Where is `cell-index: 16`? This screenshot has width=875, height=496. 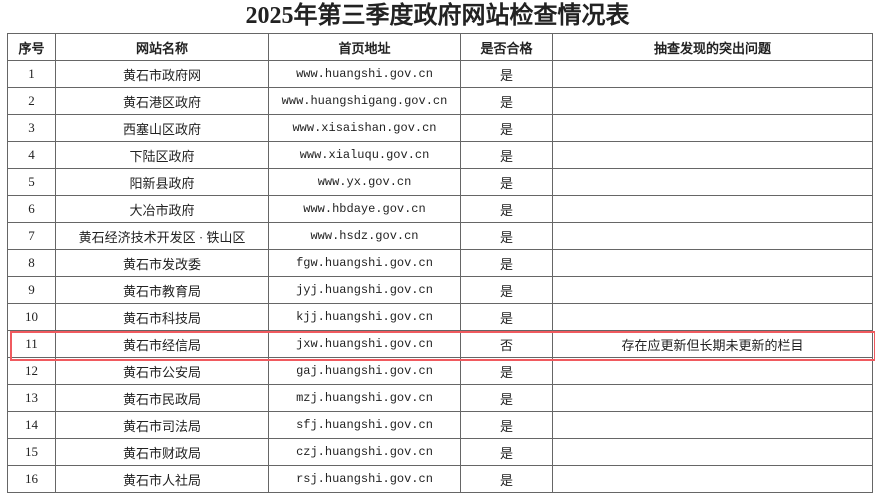
cell-index: 16 is located at coordinates (31, 479).